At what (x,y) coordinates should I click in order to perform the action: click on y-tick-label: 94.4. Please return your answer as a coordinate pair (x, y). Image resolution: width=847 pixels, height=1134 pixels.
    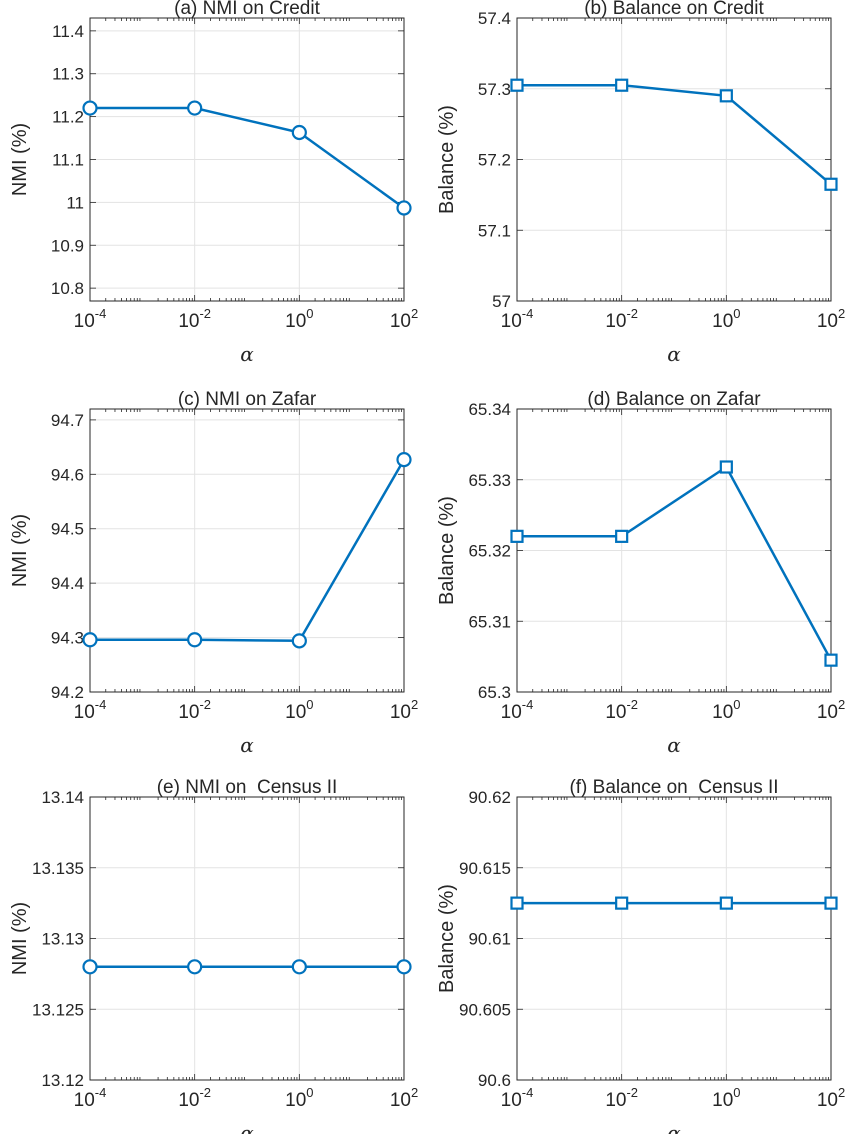
    Looking at the image, I should click on (67, 583).